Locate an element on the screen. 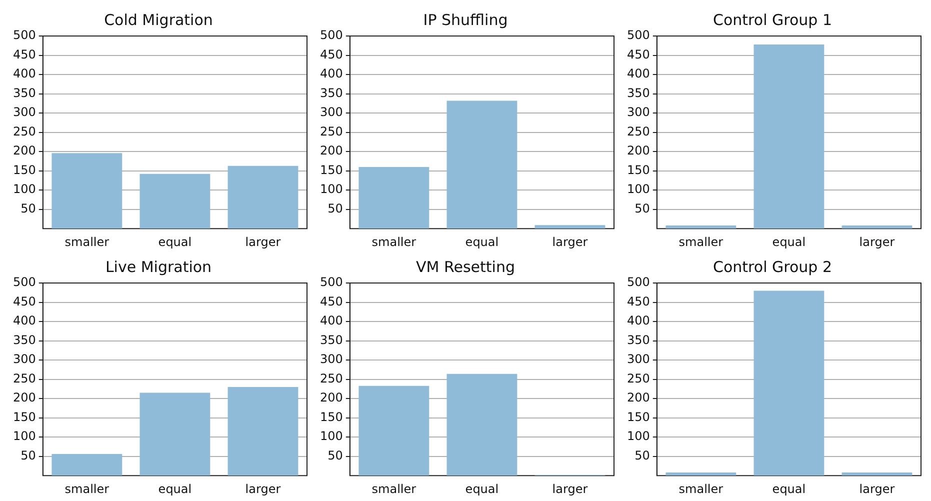 The width and height of the screenshot is (931, 501). chart-title: VM Resetting is located at coordinates (465, 267).